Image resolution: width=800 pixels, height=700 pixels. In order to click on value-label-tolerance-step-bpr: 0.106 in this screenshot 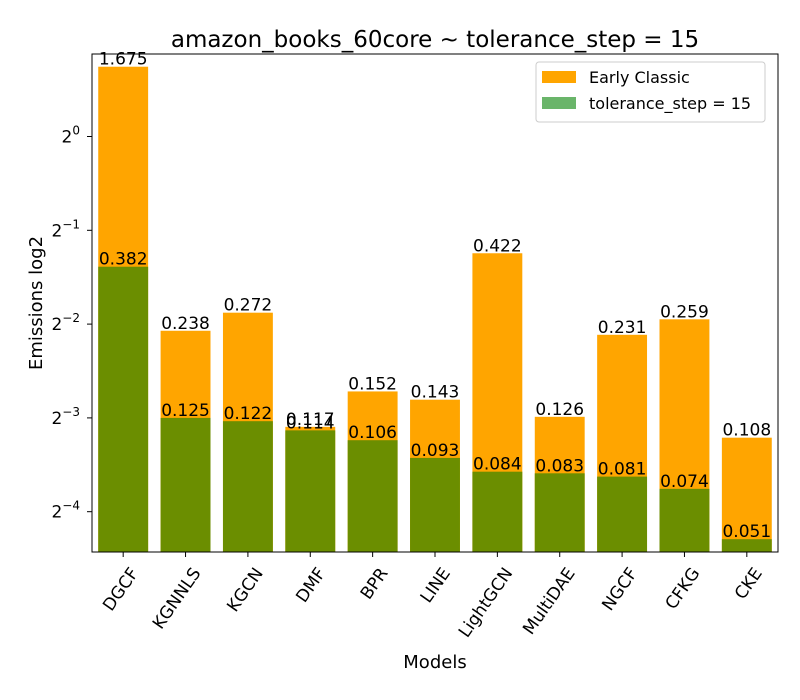, I will do `click(372, 433)`.